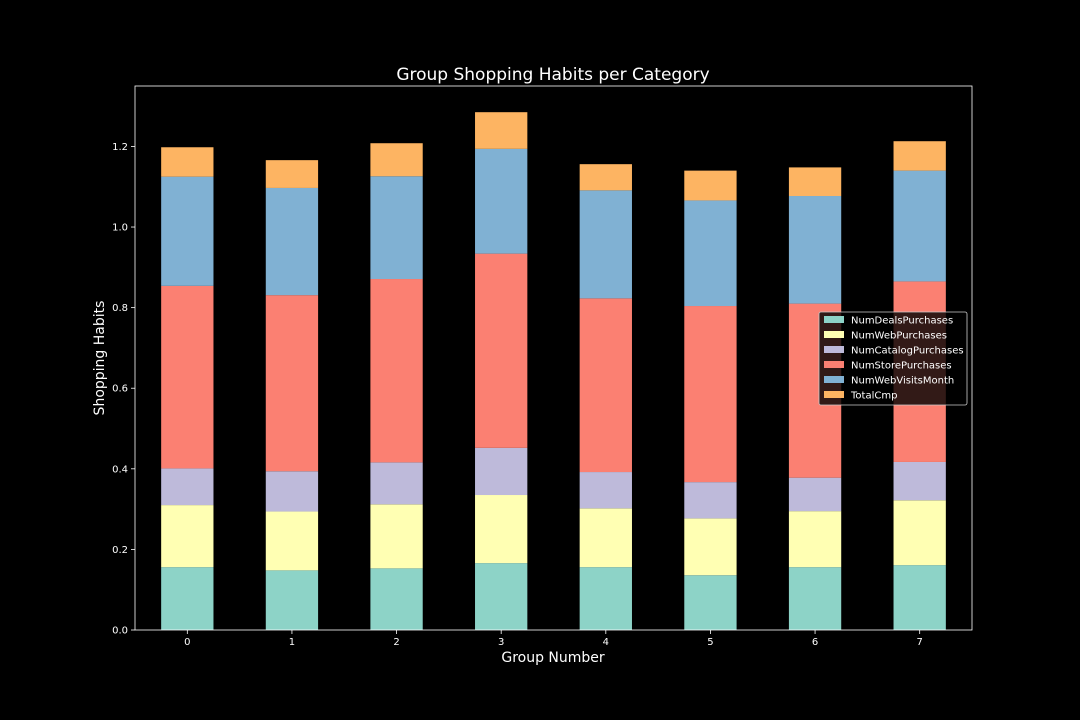 This screenshot has height=720, width=1080. I want to click on legend-label-NumCatalogPurchases: NumCatalogPurchases, so click(907, 351).